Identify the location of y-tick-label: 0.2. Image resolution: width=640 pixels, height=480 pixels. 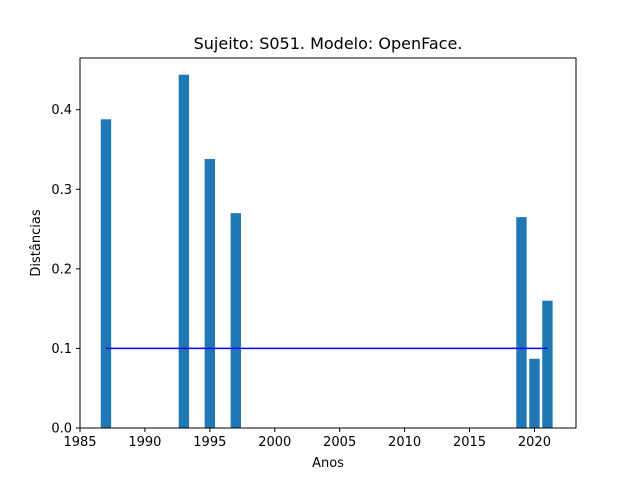
(61, 269).